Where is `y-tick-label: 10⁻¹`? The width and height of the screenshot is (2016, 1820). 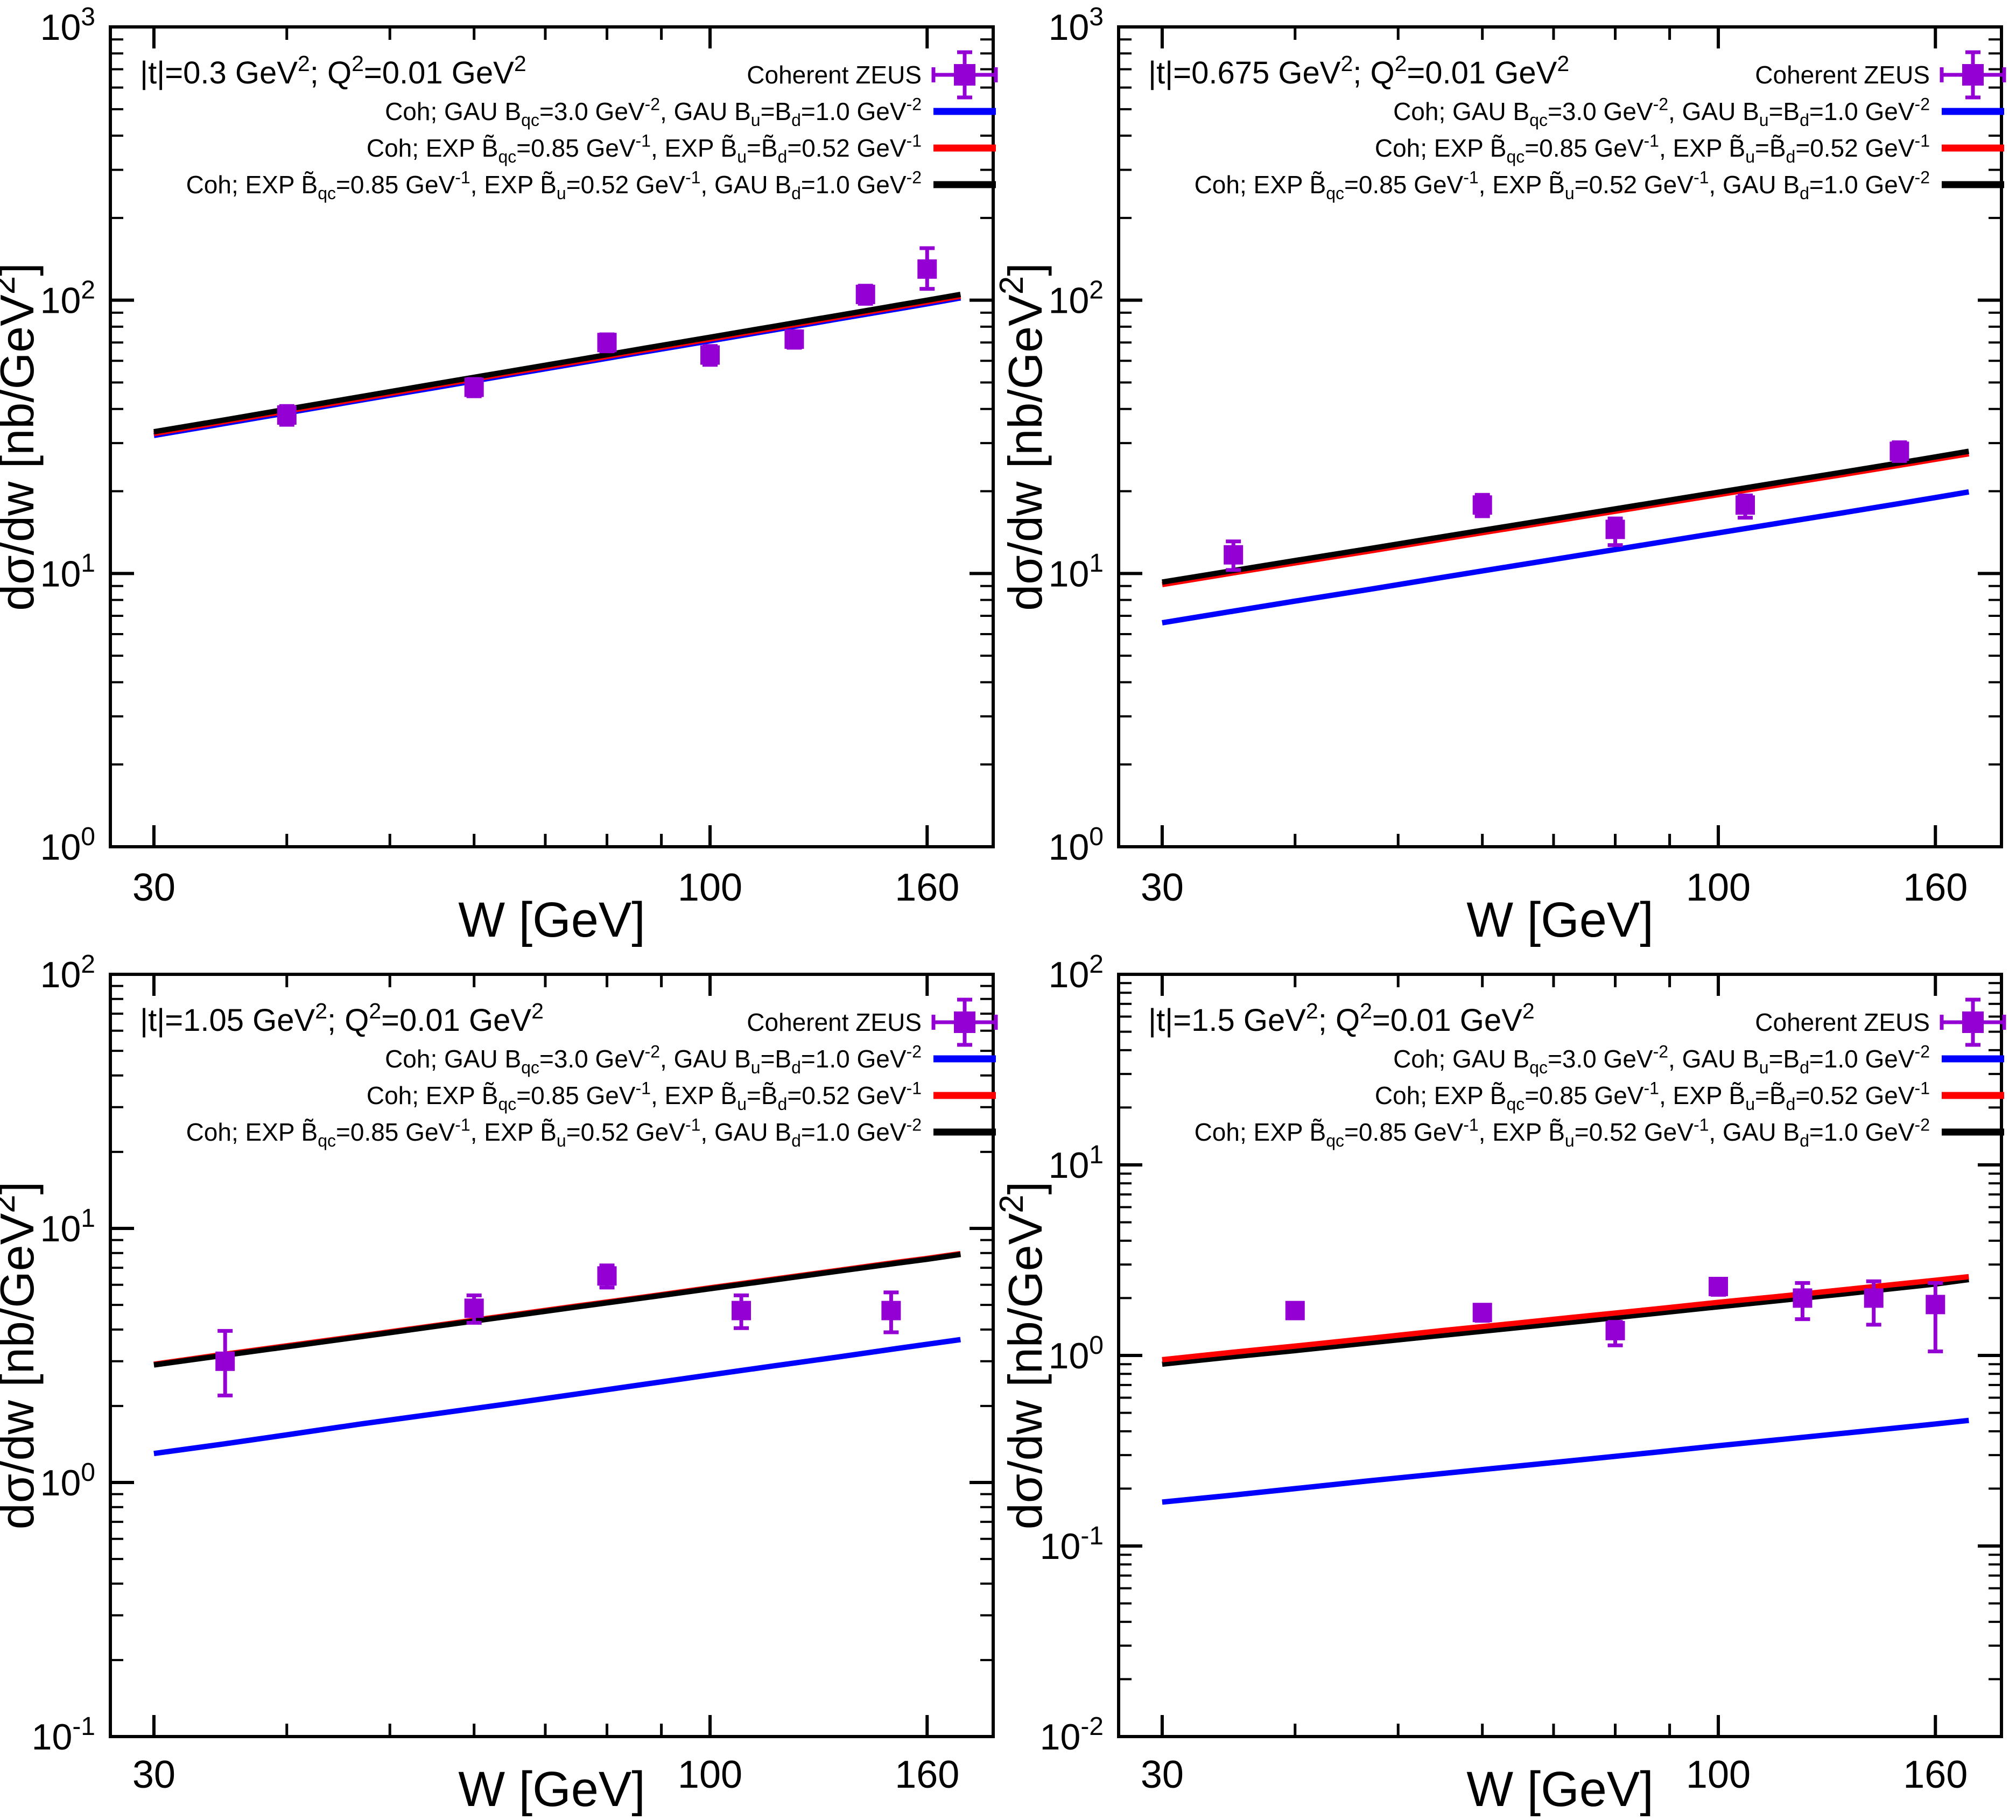
y-tick-label: 10⁻¹ is located at coordinates (1072, 1544).